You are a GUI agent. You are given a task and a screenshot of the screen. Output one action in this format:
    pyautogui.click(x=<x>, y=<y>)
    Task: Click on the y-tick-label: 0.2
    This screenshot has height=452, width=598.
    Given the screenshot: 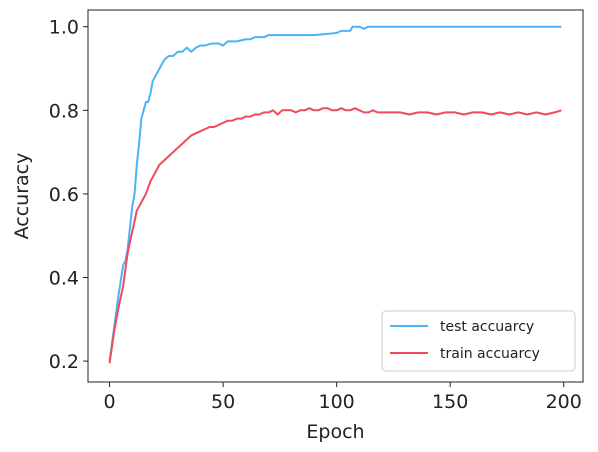 What is the action you would take?
    pyautogui.click(x=64, y=362)
    